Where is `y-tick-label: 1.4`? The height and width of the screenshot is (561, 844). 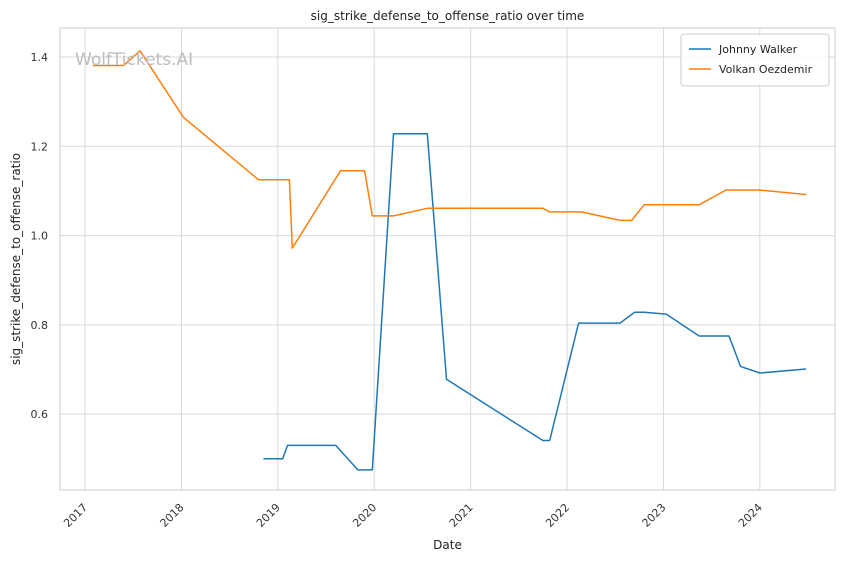 y-tick-label: 1.4 is located at coordinates (40, 57).